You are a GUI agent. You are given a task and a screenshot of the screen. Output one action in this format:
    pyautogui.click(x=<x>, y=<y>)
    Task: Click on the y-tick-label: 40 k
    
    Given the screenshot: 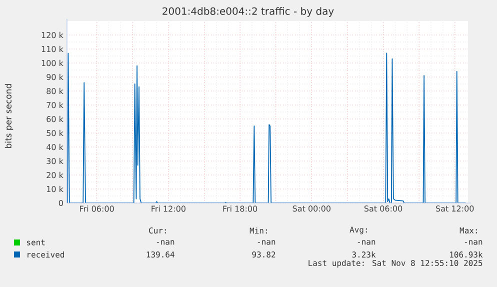 What is the action you would take?
    pyautogui.click(x=55, y=147)
    